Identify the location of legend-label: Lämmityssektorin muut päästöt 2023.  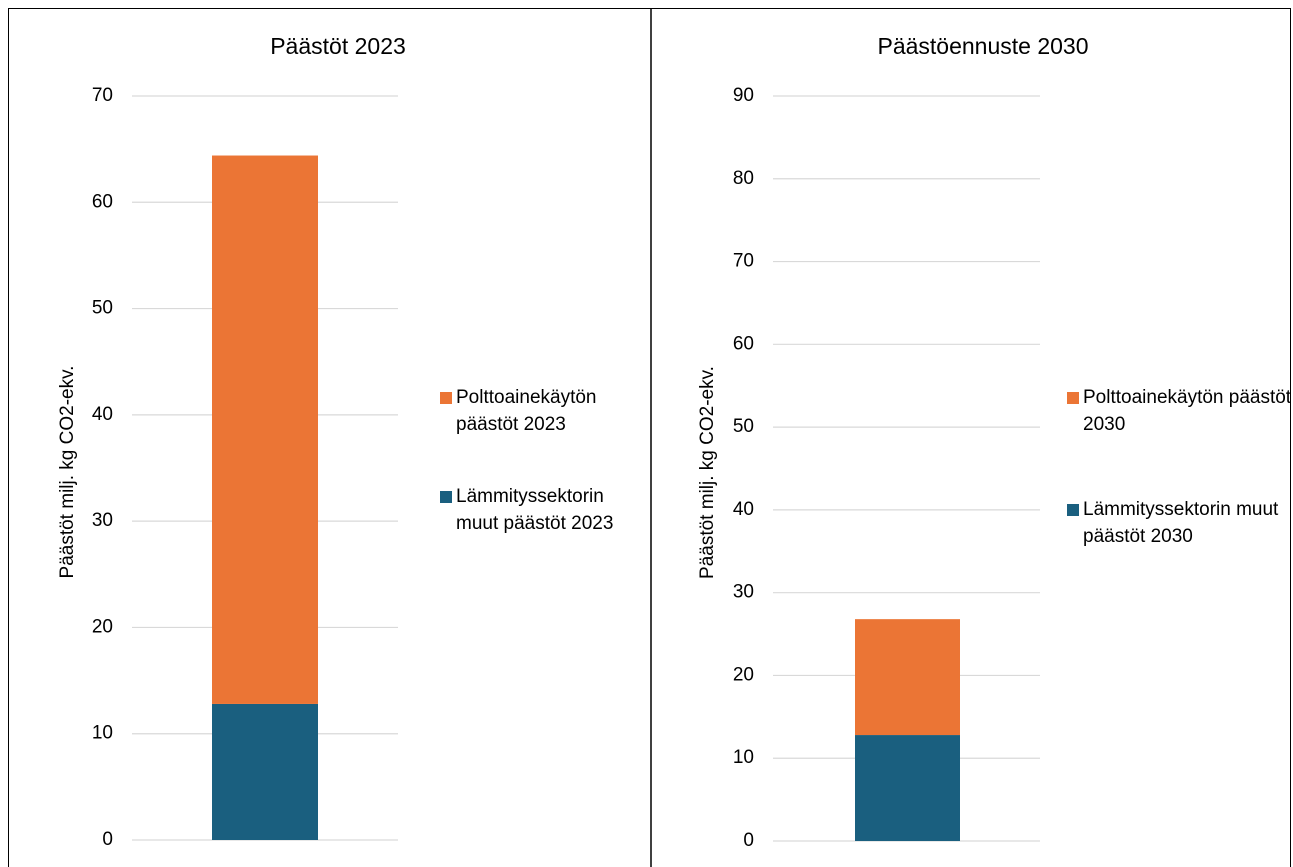
(535, 510).